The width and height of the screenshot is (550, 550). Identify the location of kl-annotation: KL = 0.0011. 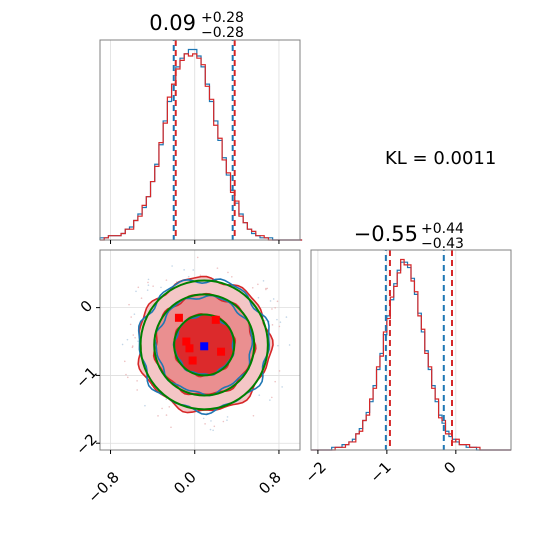
(440, 158).